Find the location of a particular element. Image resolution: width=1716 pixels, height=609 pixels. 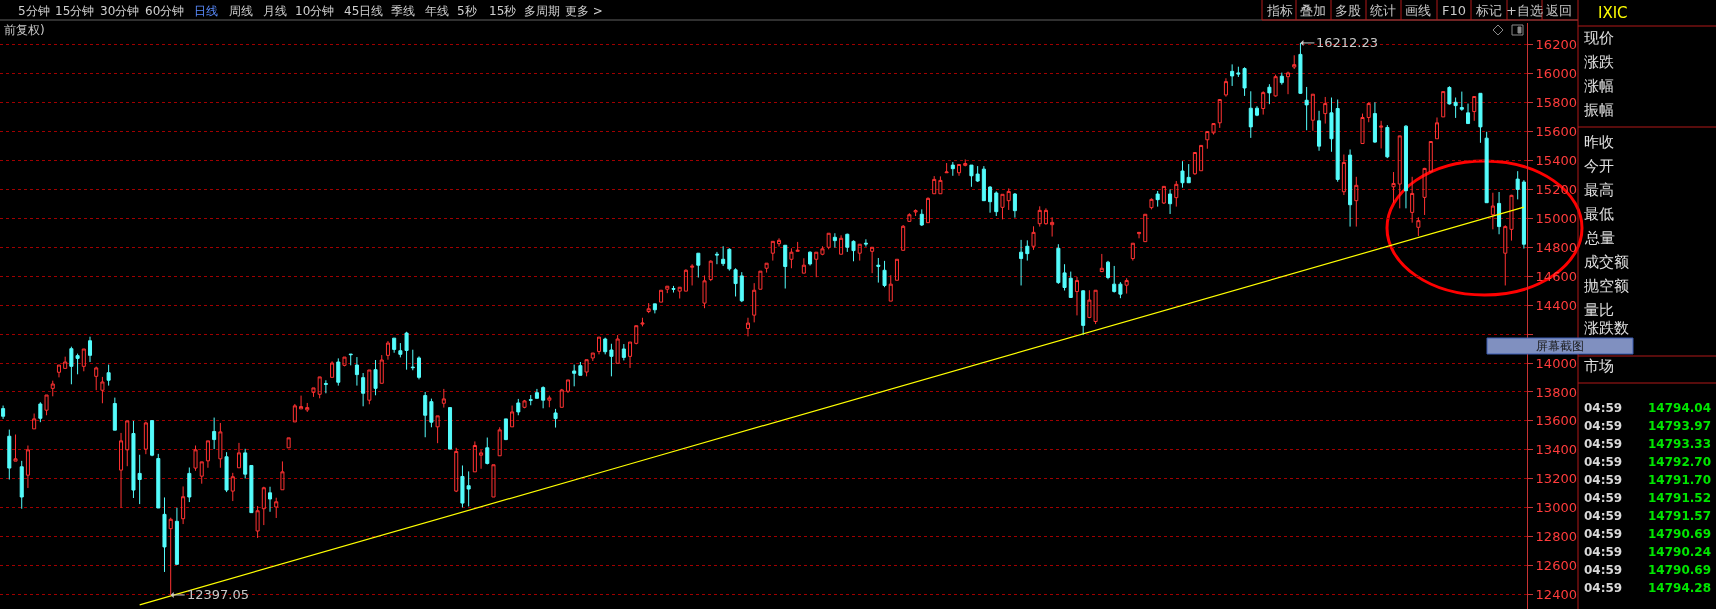

text: 14791.52 is located at coordinates (1680, 498).